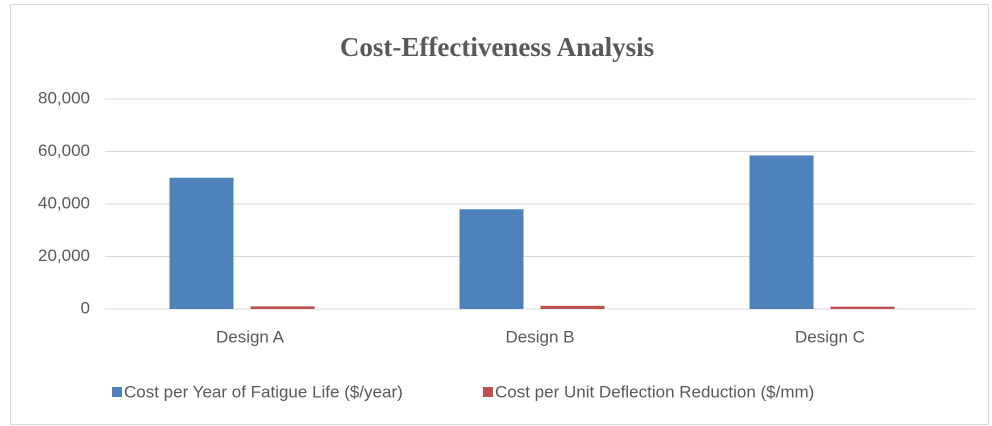  I want to click on y-tick-label: 0, so click(85, 307).